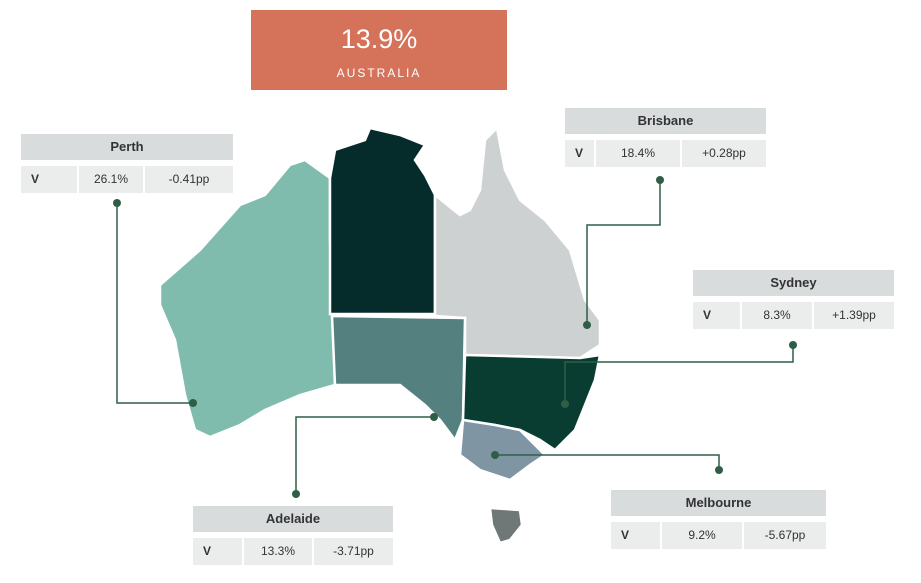 This screenshot has height=583, width=921. What do you see at coordinates (506, 525) in the screenshot?
I see `region-tas` at bounding box center [506, 525].